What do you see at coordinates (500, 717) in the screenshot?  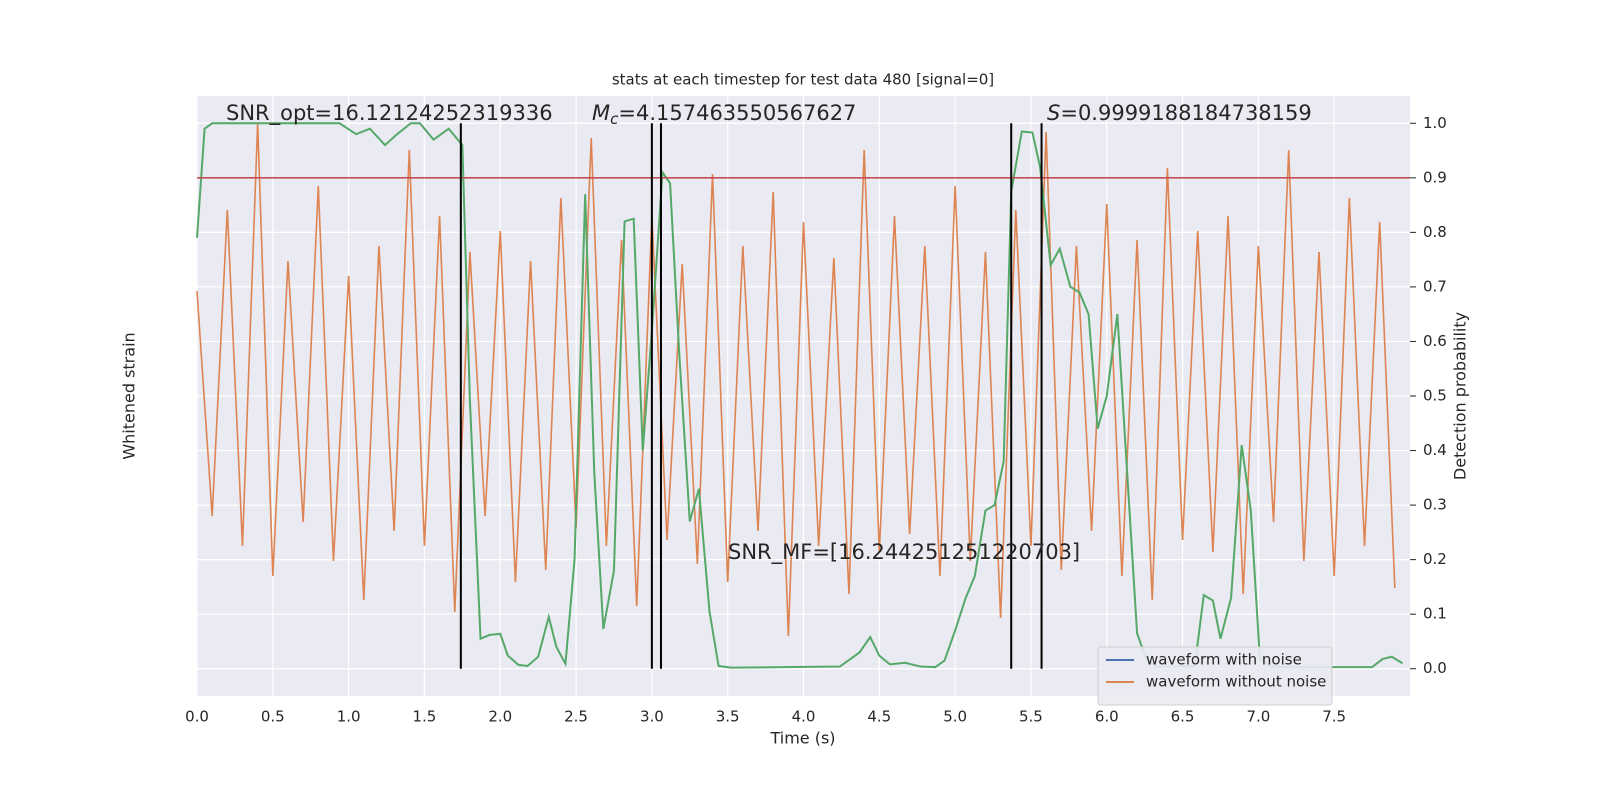 I see `x-tick-label: 2.0` at bounding box center [500, 717].